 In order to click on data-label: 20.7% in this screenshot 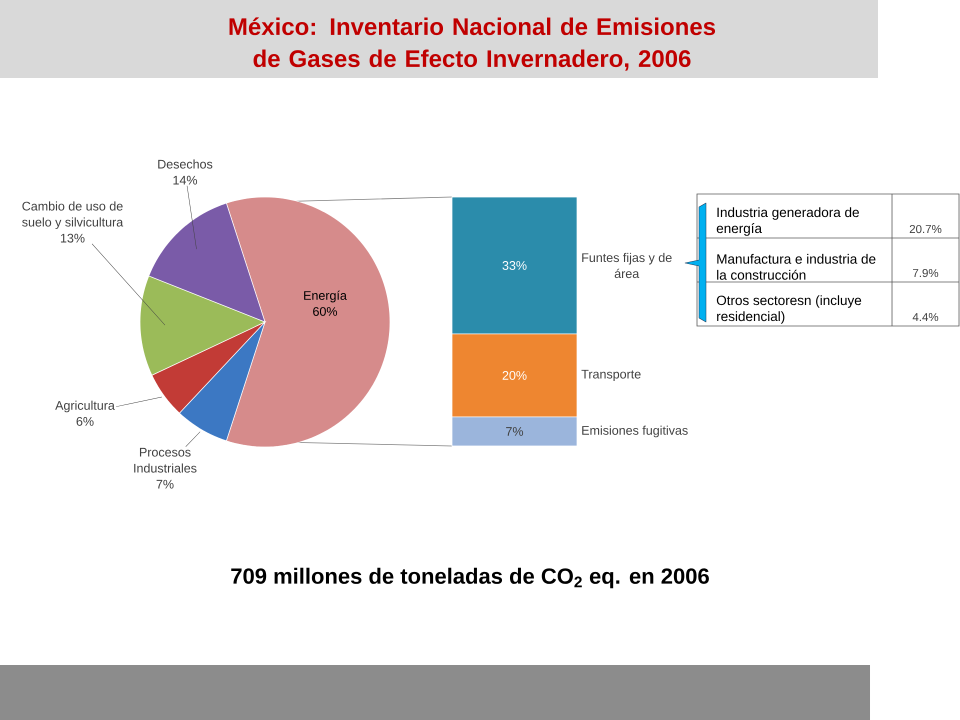, I will do `click(926, 229)`.